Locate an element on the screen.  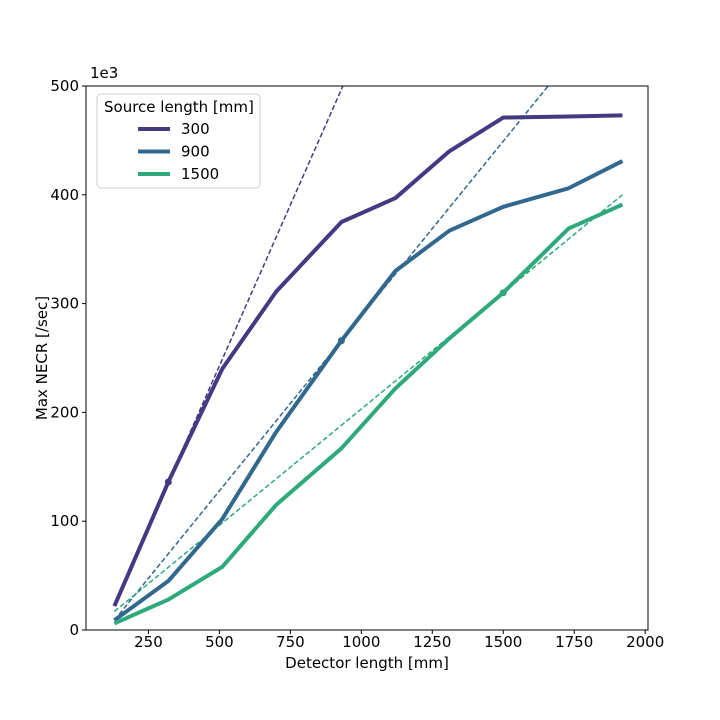
x-tick-label: 1750 is located at coordinates (574, 642).